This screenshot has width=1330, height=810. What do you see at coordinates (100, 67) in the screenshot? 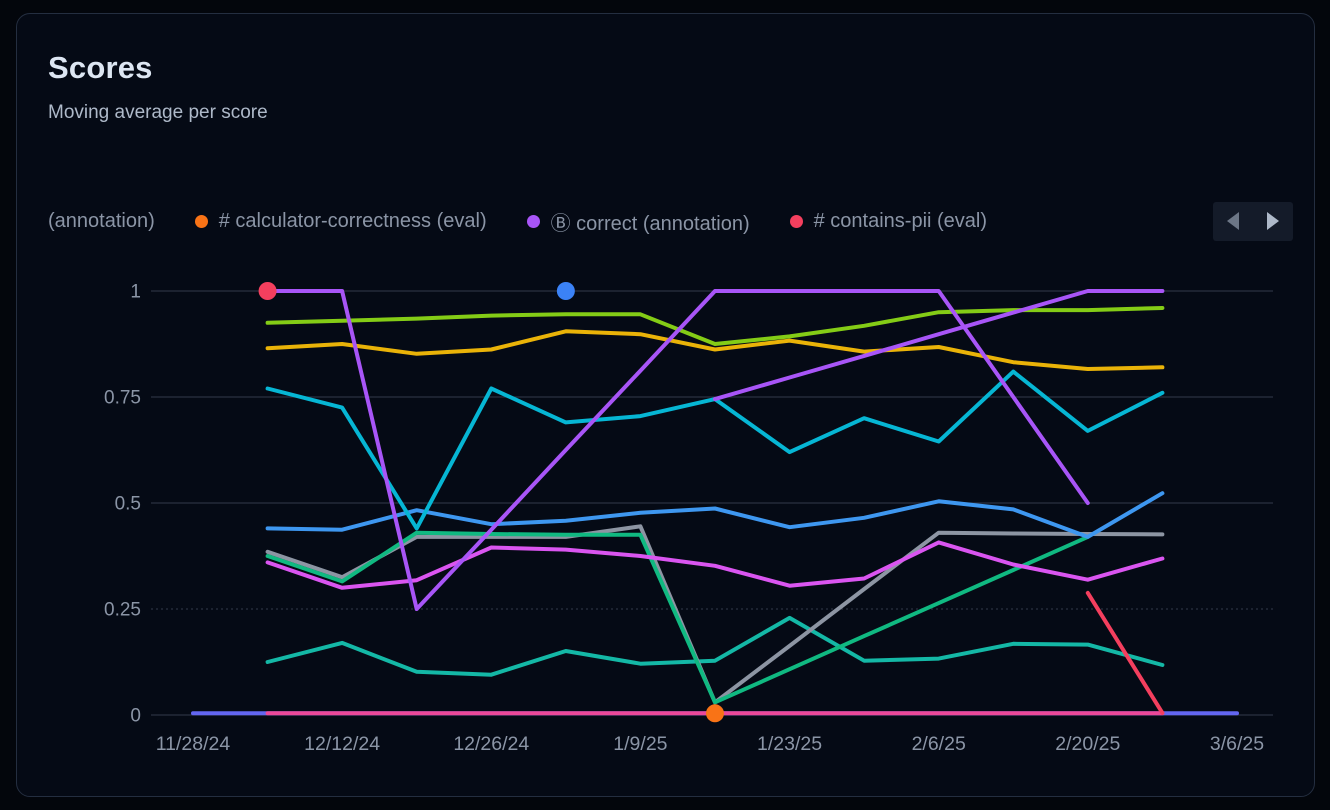
I see `page-title: Scores` at bounding box center [100, 67].